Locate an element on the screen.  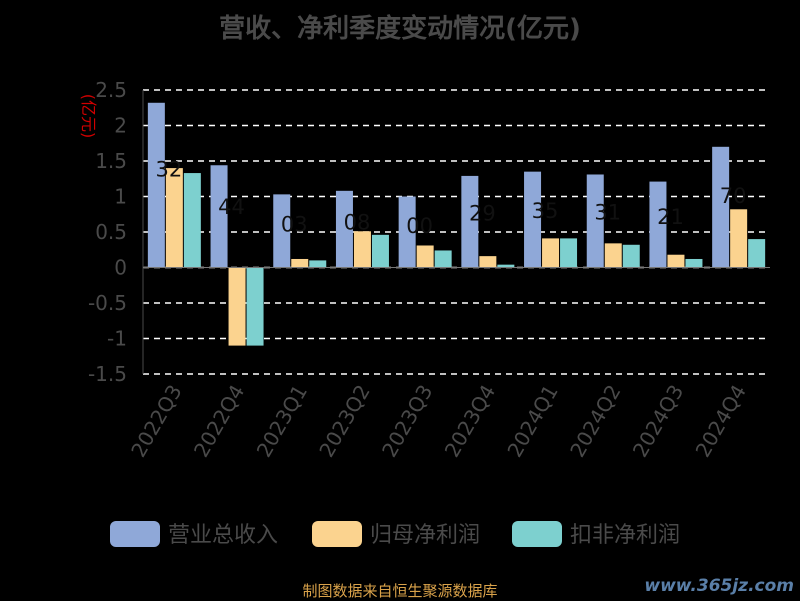
data-label: 08 is located at coordinates (357, 222).